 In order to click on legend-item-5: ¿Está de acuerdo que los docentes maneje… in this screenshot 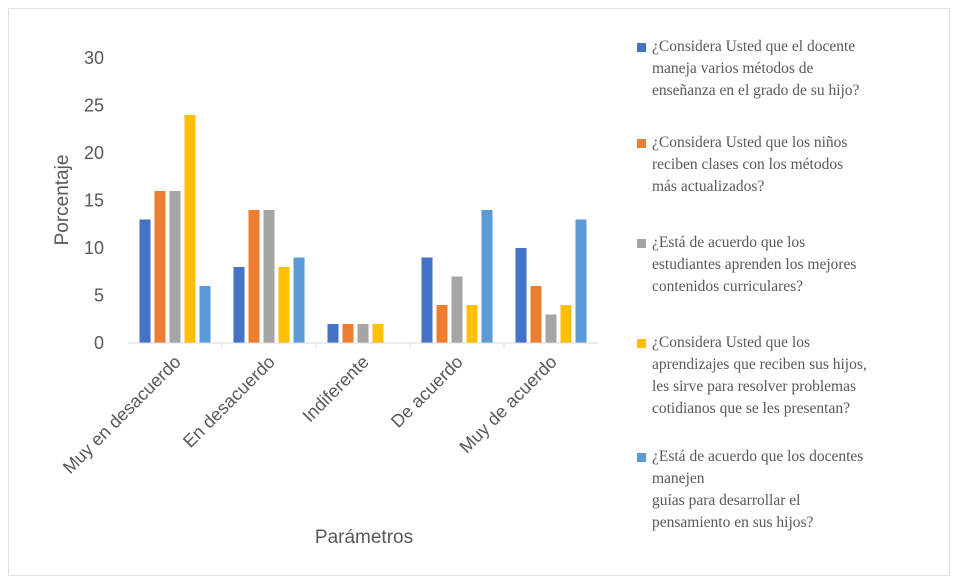, I will do `click(795, 490)`.